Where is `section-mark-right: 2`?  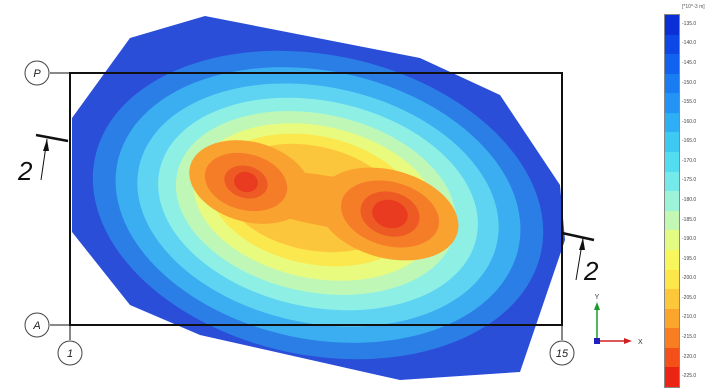
section-mark-right: 2 is located at coordinates (580, 258).